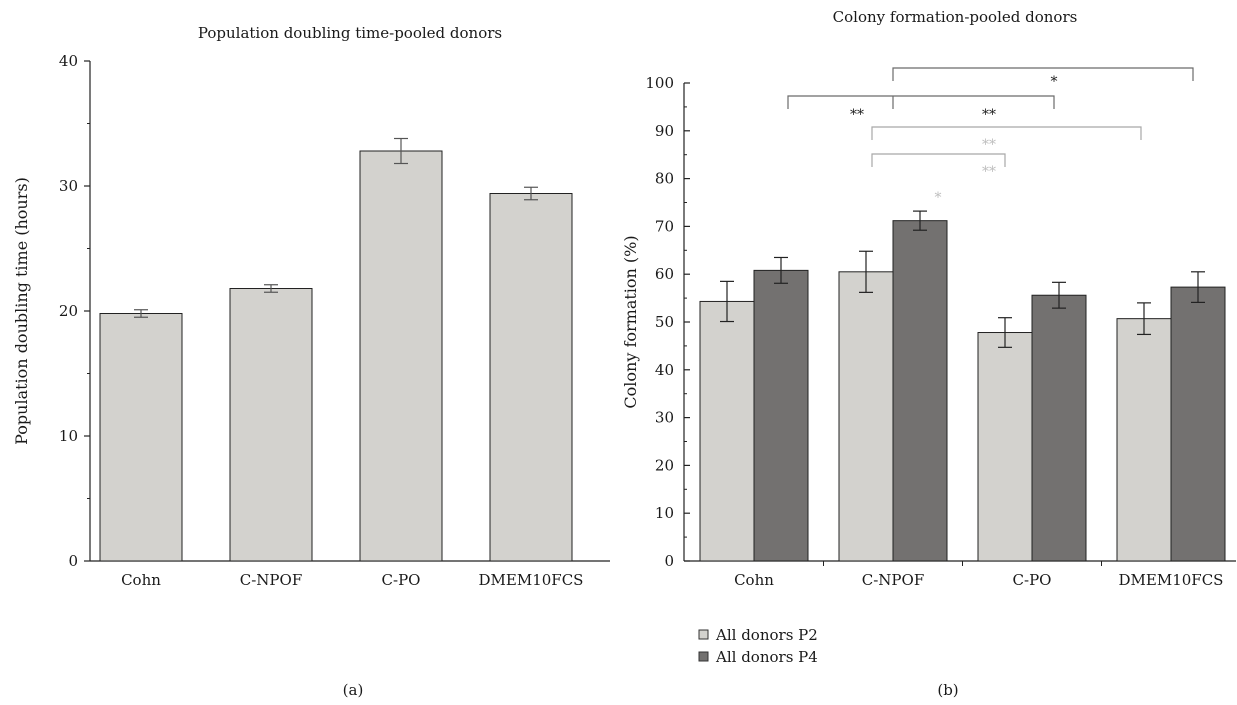 This screenshot has height=705, width=1237. What do you see at coordinates (664, 226) in the screenshot?
I see `chart-b-y-tick-label: 70` at bounding box center [664, 226].